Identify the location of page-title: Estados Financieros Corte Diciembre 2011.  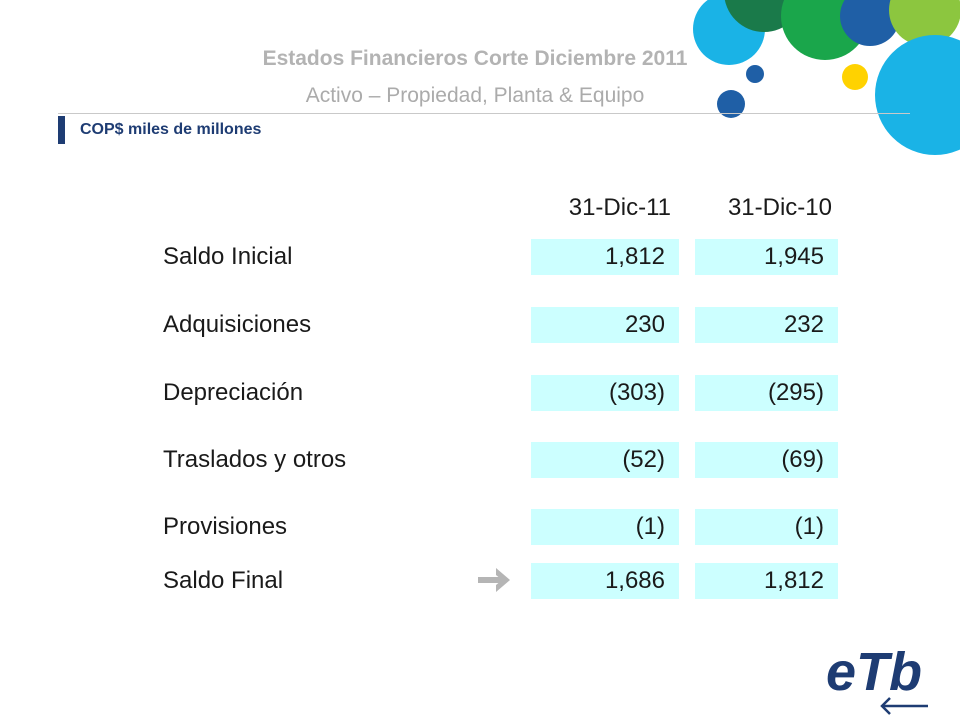
(475, 58).